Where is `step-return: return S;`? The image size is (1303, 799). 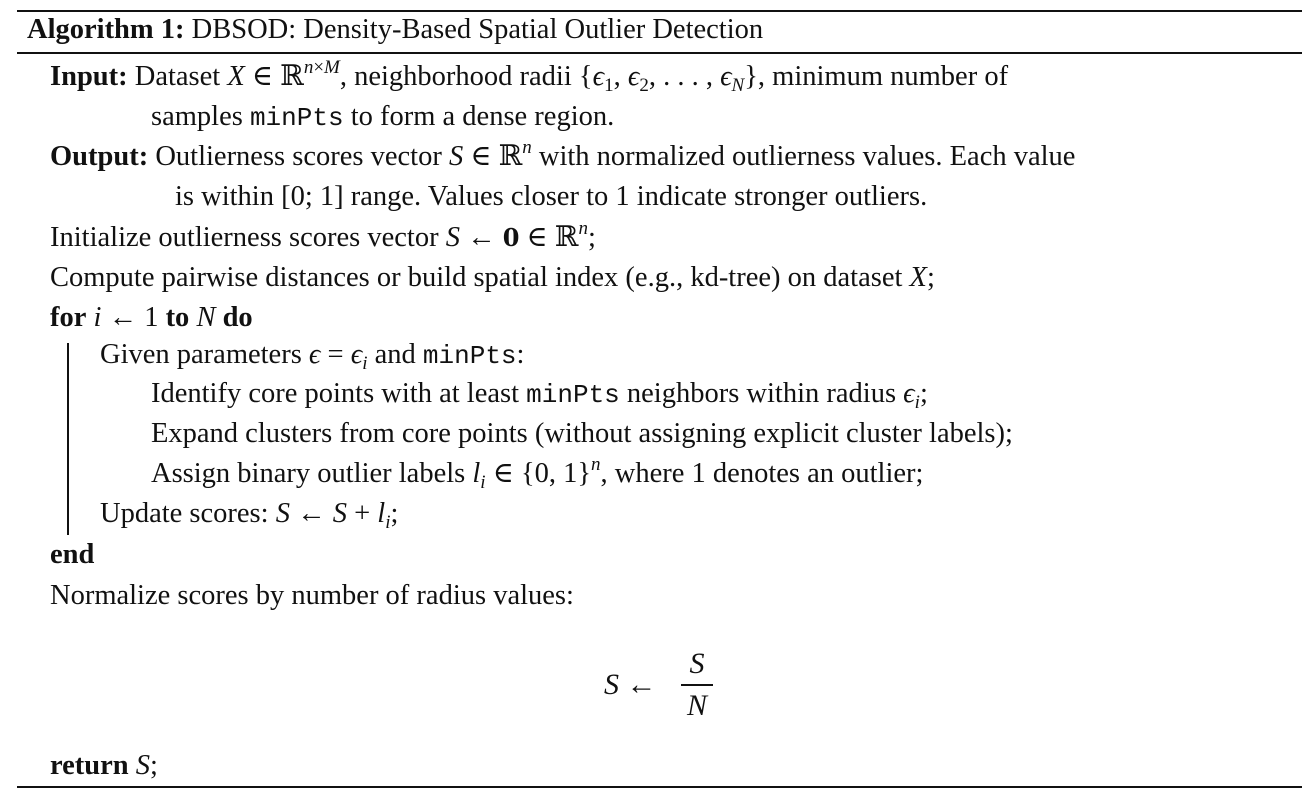 step-return: return S; is located at coordinates (104, 765).